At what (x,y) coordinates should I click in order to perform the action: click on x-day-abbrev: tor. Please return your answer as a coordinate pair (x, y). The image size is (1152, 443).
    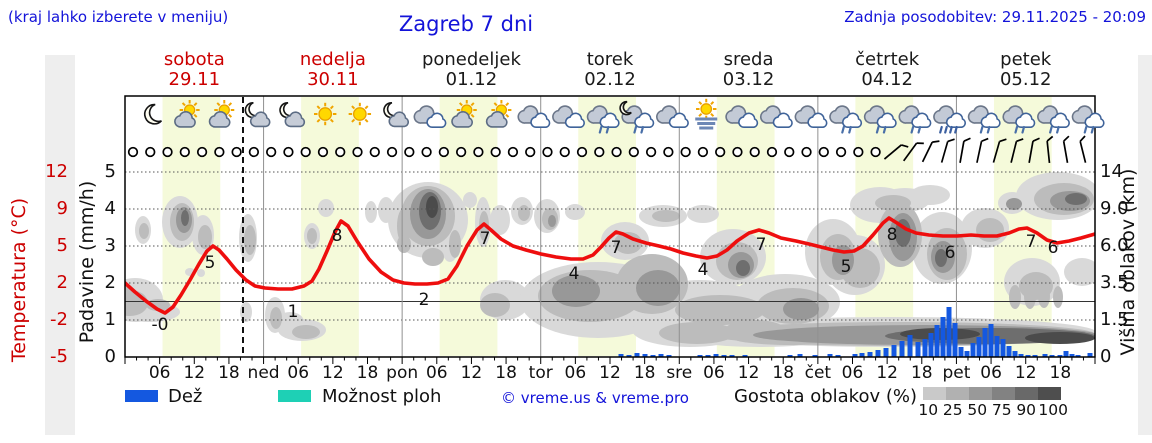
    Looking at the image, I should click on (541, 373).